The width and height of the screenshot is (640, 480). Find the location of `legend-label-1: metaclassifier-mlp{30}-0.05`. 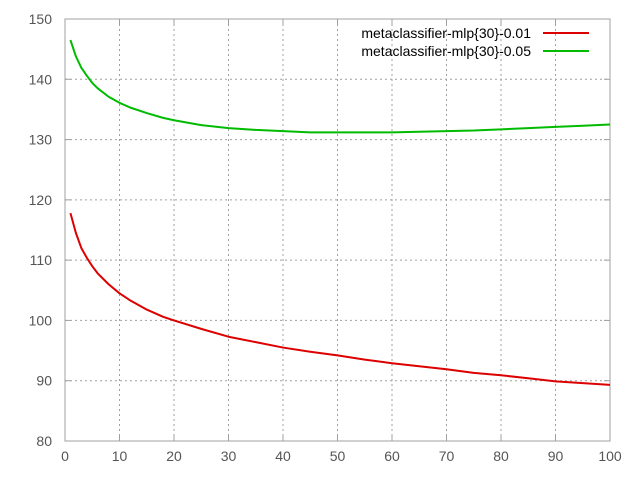

legend-label-1: metaclassifier-mlp{30}-0.05 is located at coordinates (446, 51).